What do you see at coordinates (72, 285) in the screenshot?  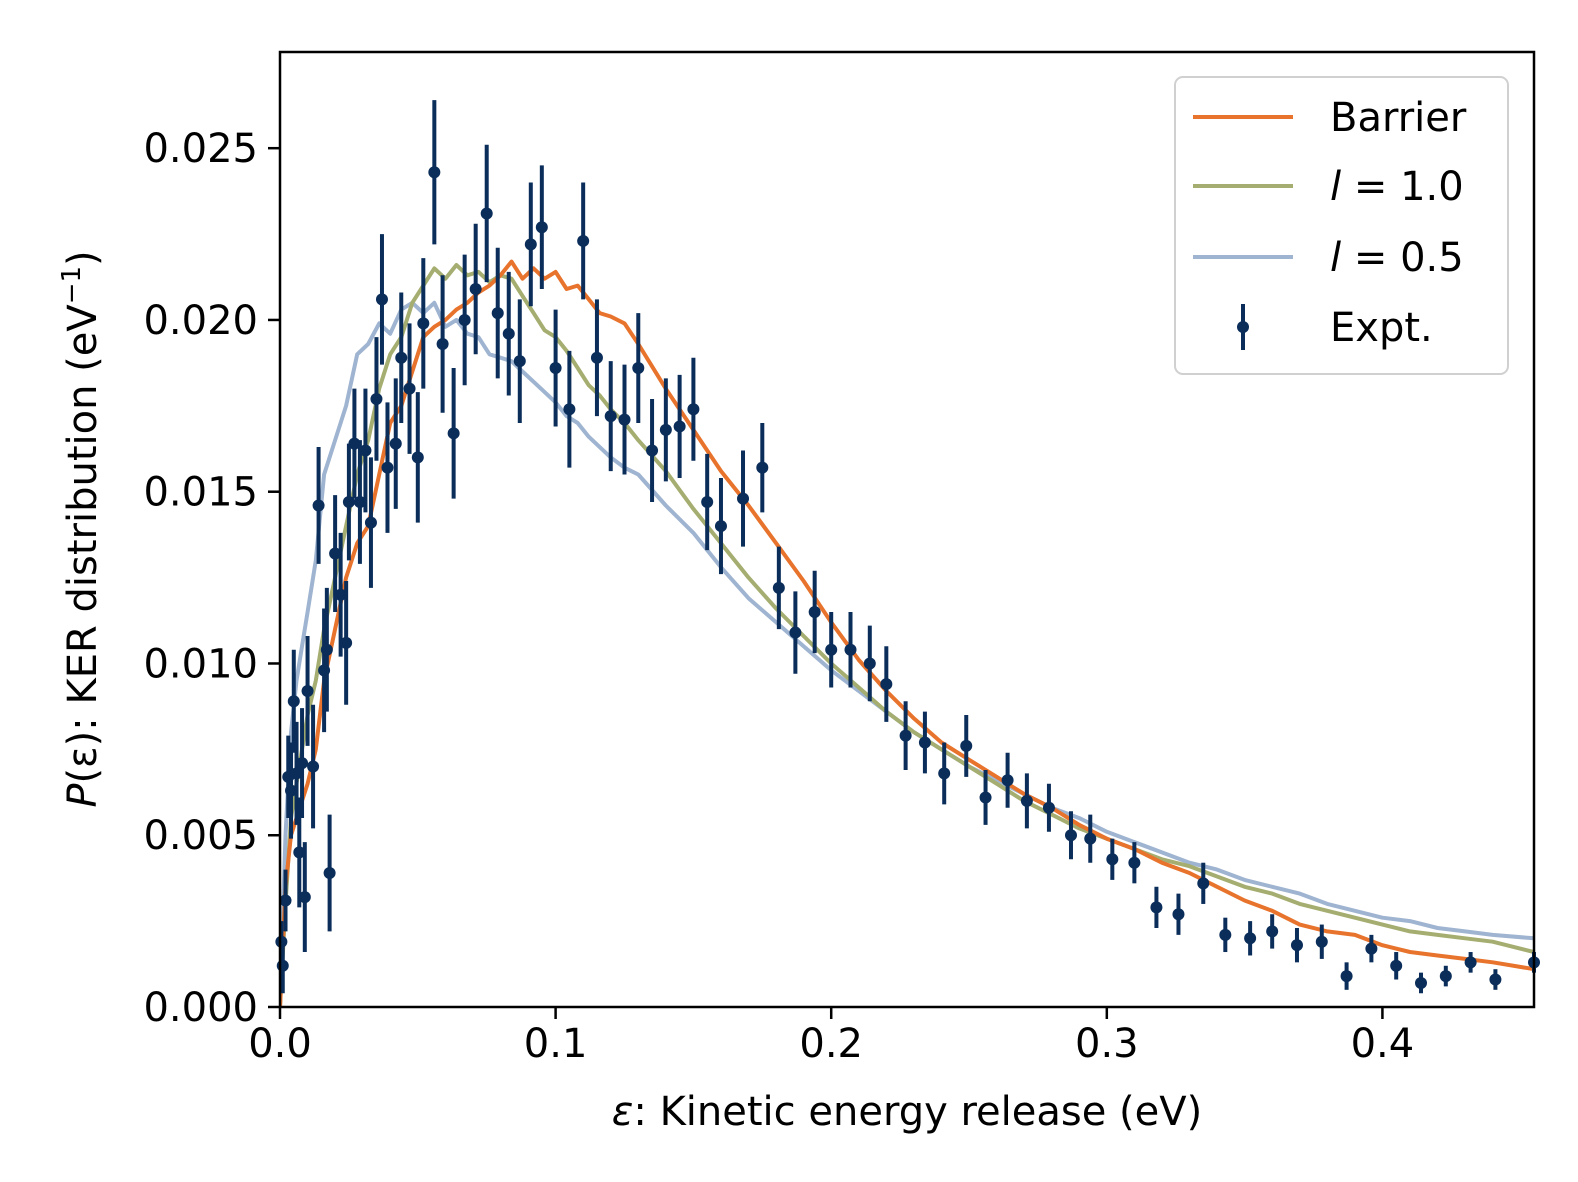 I see `y-axis-label-superscript: −1` at bounding box center [72, 285].